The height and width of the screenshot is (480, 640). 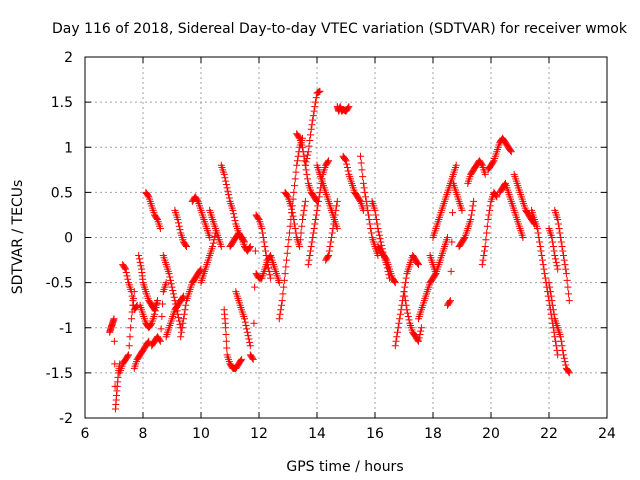 I want to click on series-seg38, so click(x=444, y=201).